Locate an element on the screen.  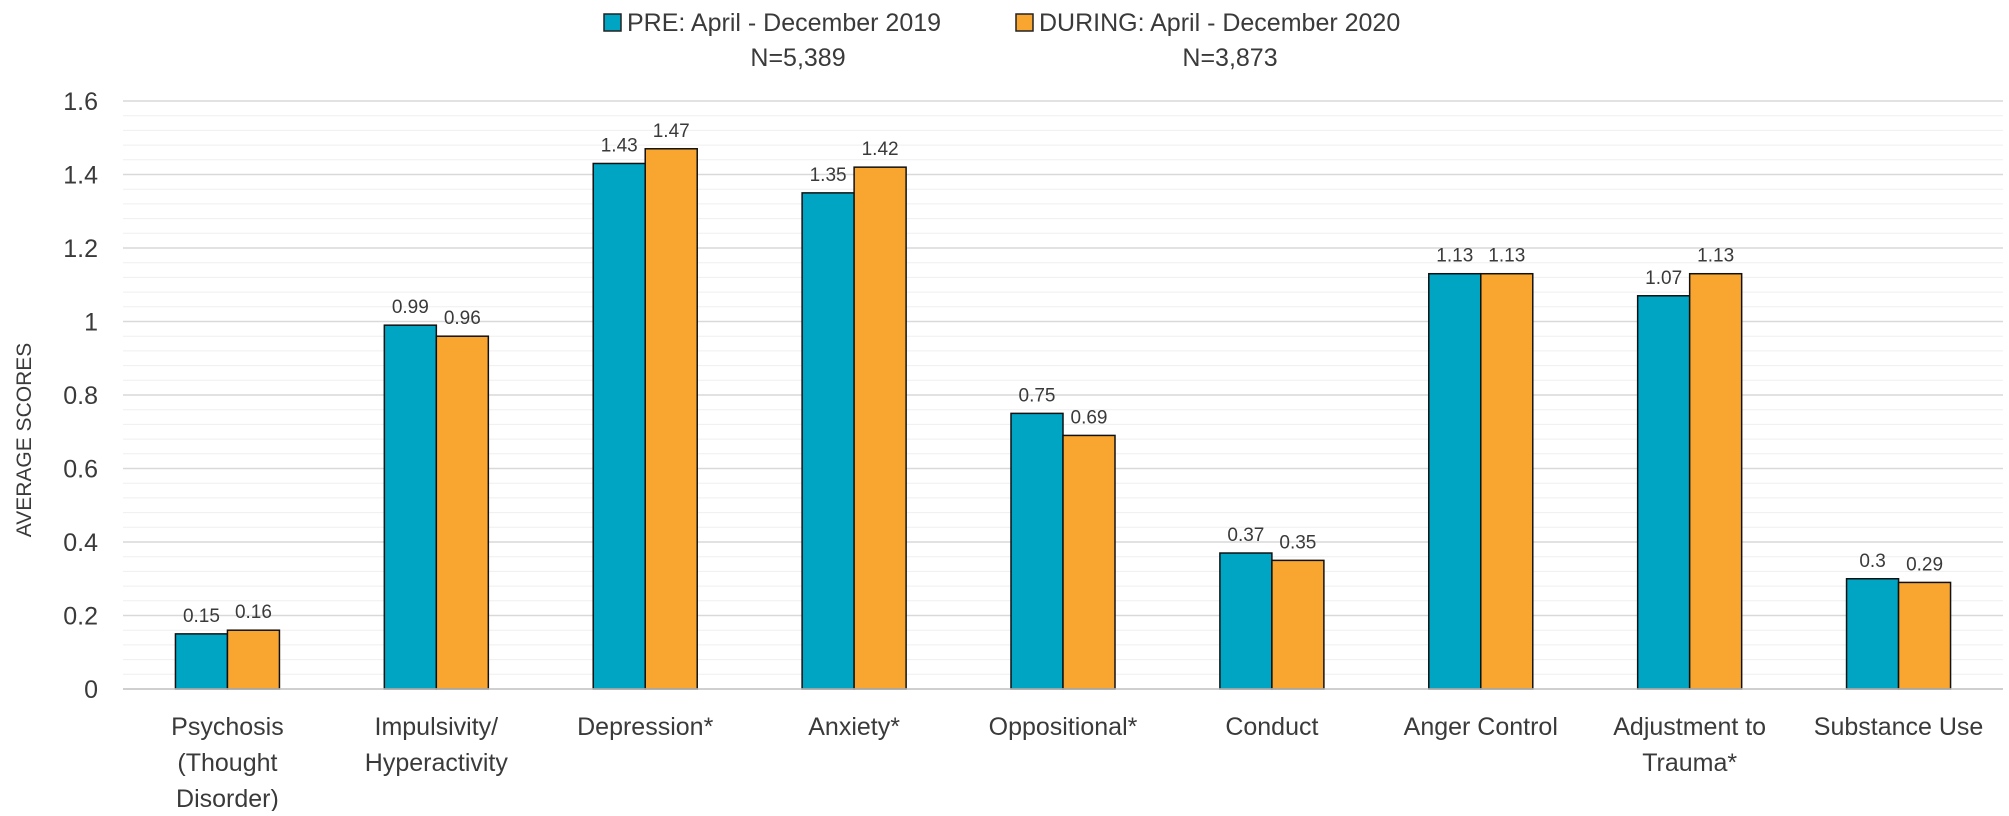
data-label-during: 0.16 is located at coordinates (253, 612).